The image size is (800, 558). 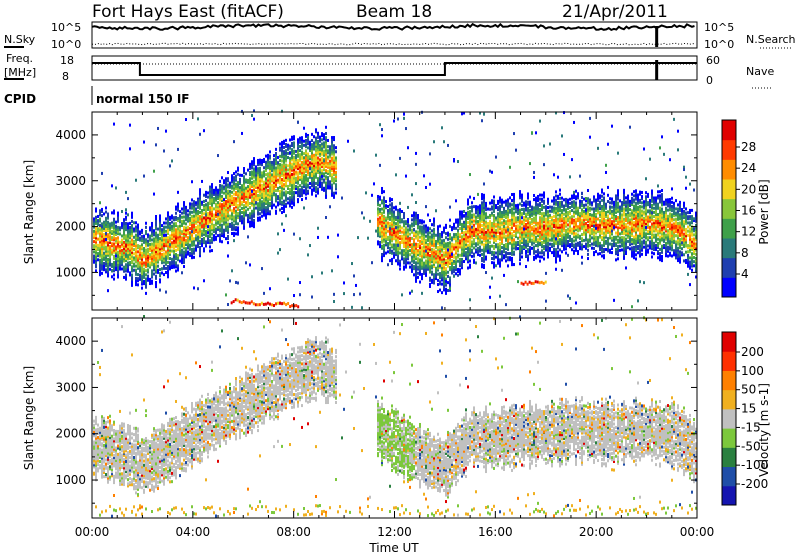 I want to click on freq-line, so click(x=394, y=69).